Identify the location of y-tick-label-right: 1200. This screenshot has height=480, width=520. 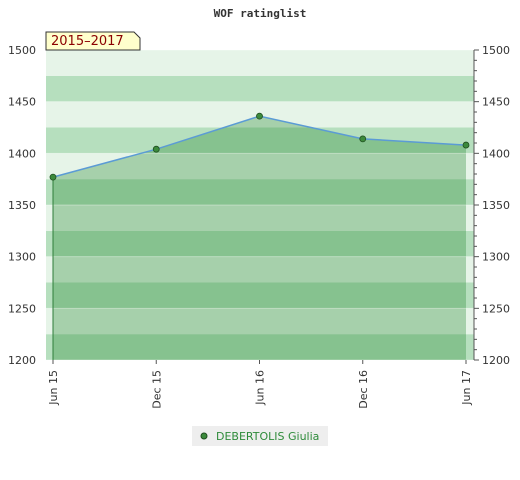
(496, 360).